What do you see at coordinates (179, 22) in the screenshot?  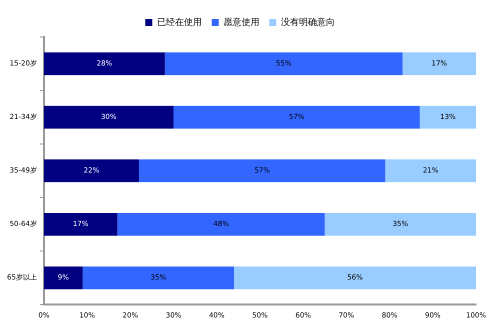 I see `legend-label: 已经在使用` at bounding box center [179, 22].